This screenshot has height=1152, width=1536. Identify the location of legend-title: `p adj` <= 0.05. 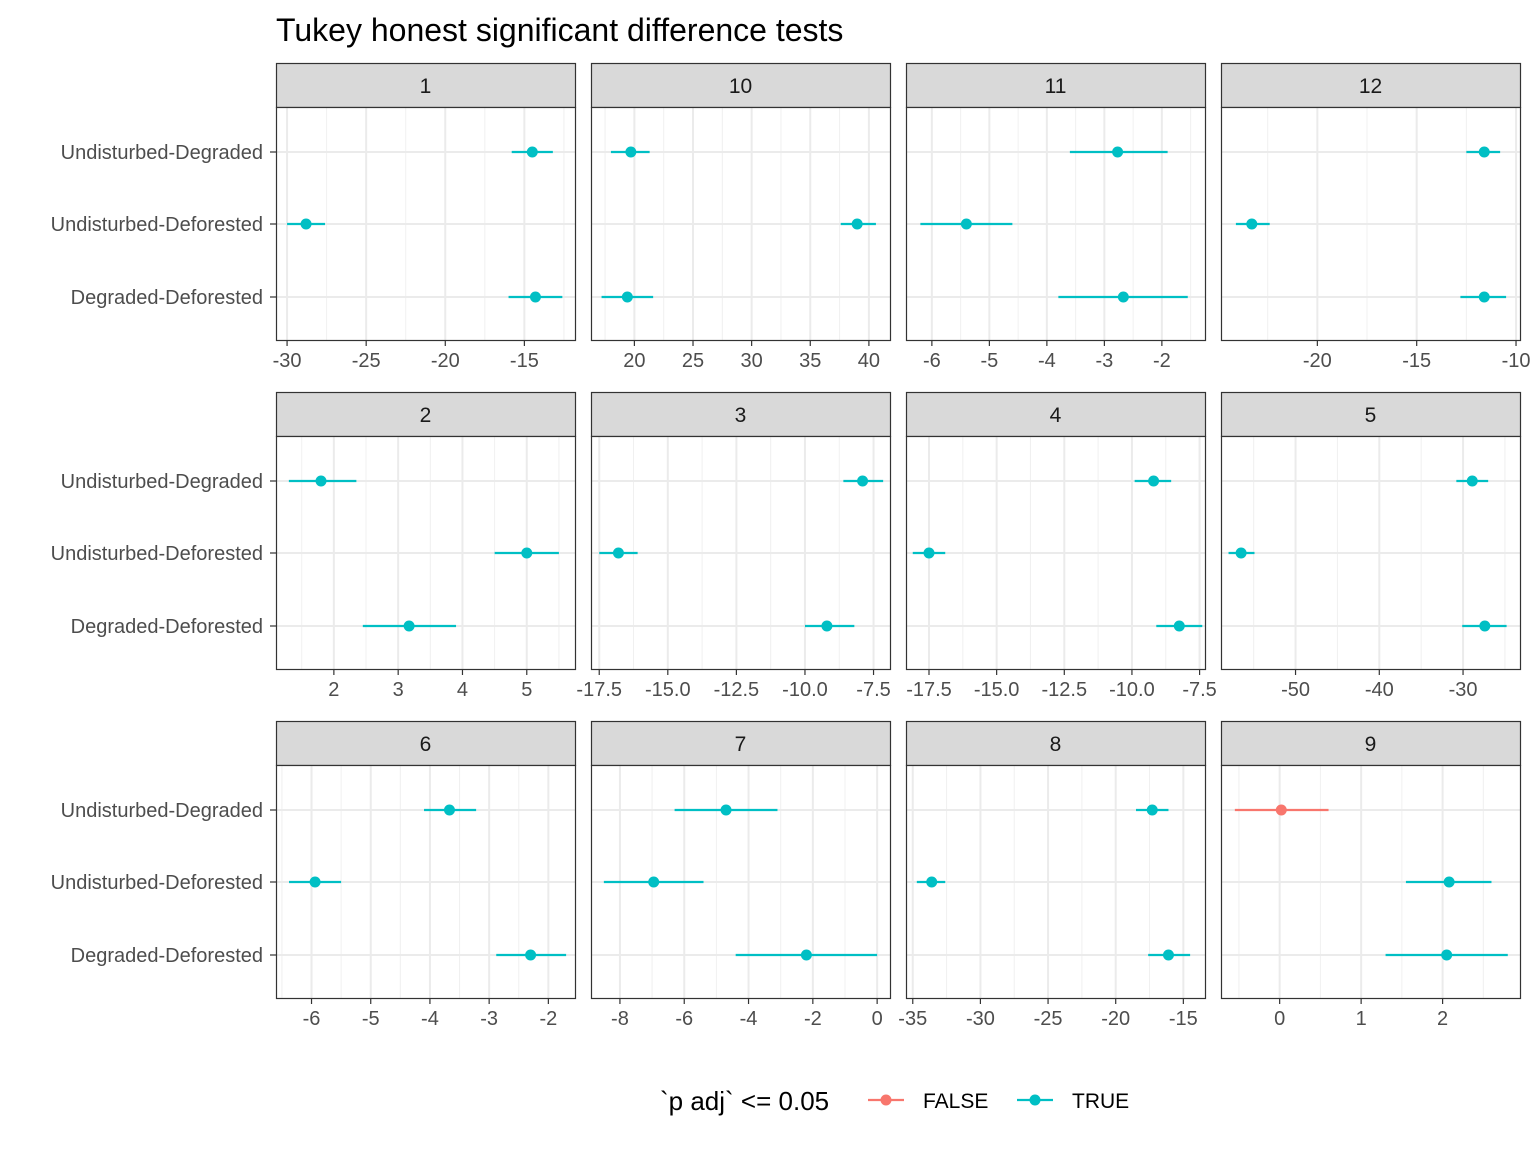
(744, 1101).